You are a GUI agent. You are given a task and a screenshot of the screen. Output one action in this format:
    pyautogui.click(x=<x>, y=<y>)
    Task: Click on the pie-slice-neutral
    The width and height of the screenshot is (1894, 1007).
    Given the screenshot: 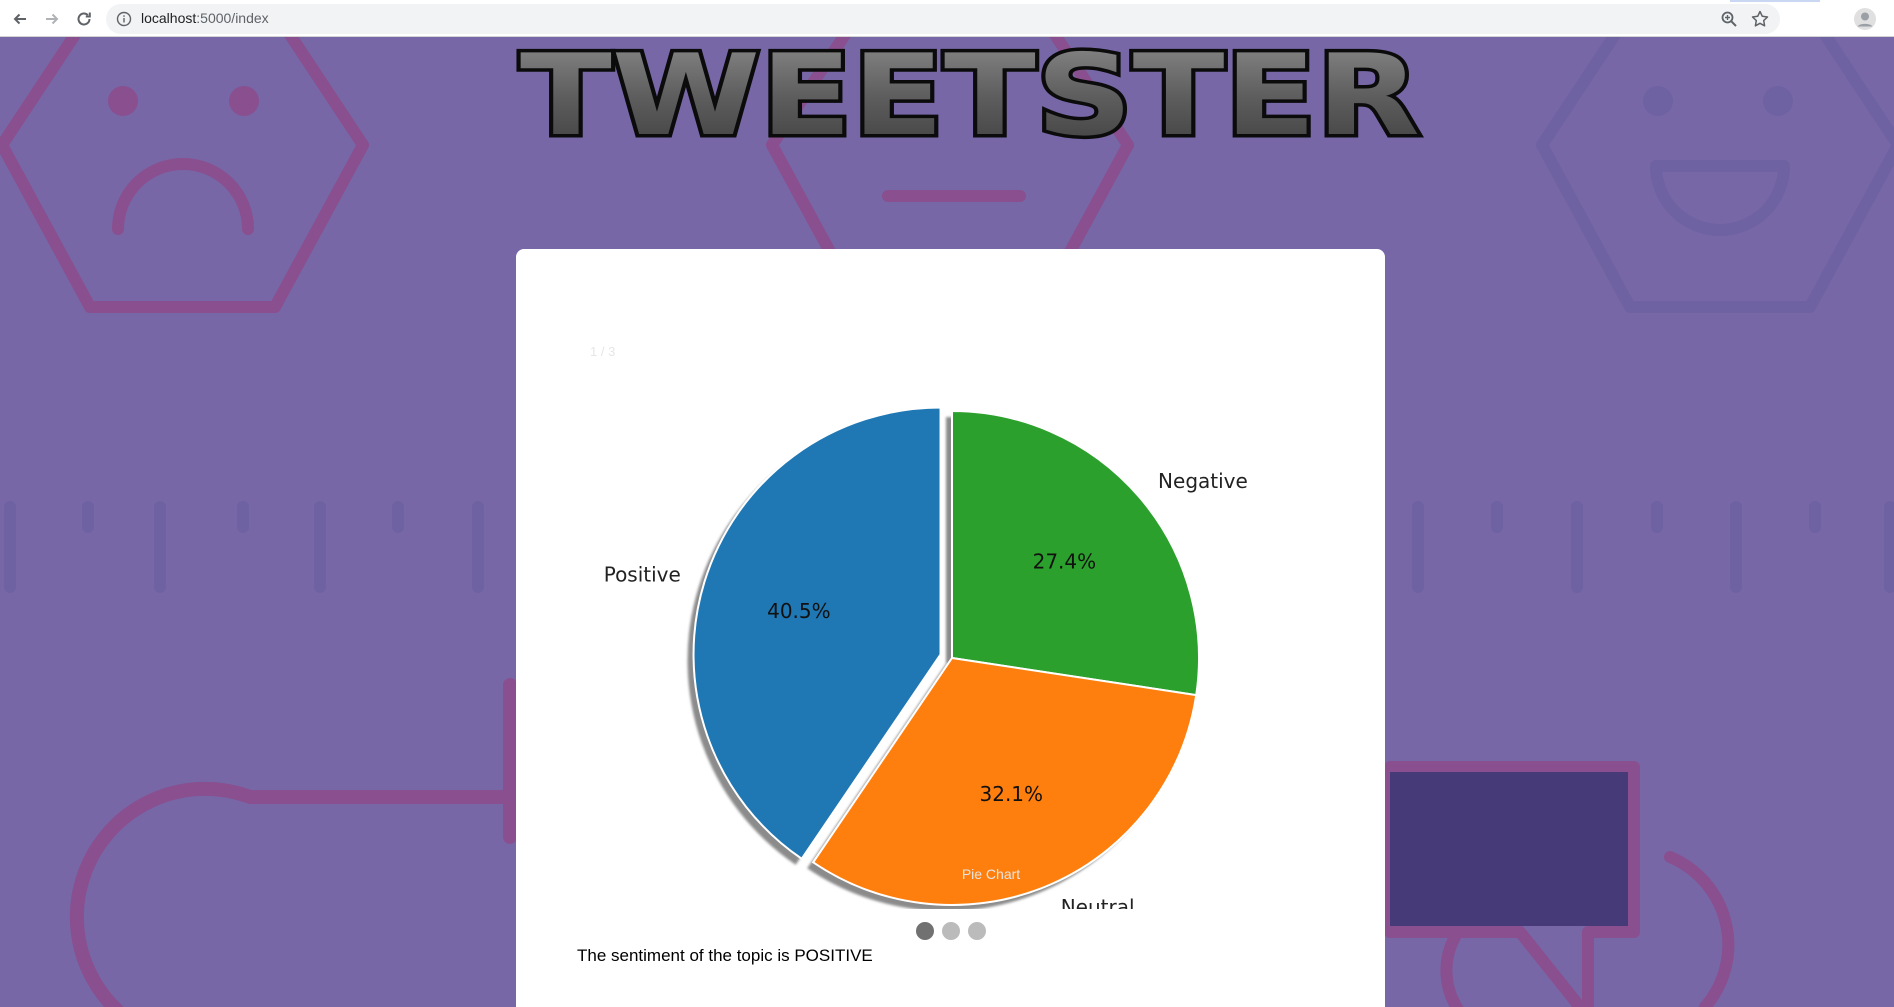 What is the action you would take?
    pyautogui.click(x=1004, y=781)
    